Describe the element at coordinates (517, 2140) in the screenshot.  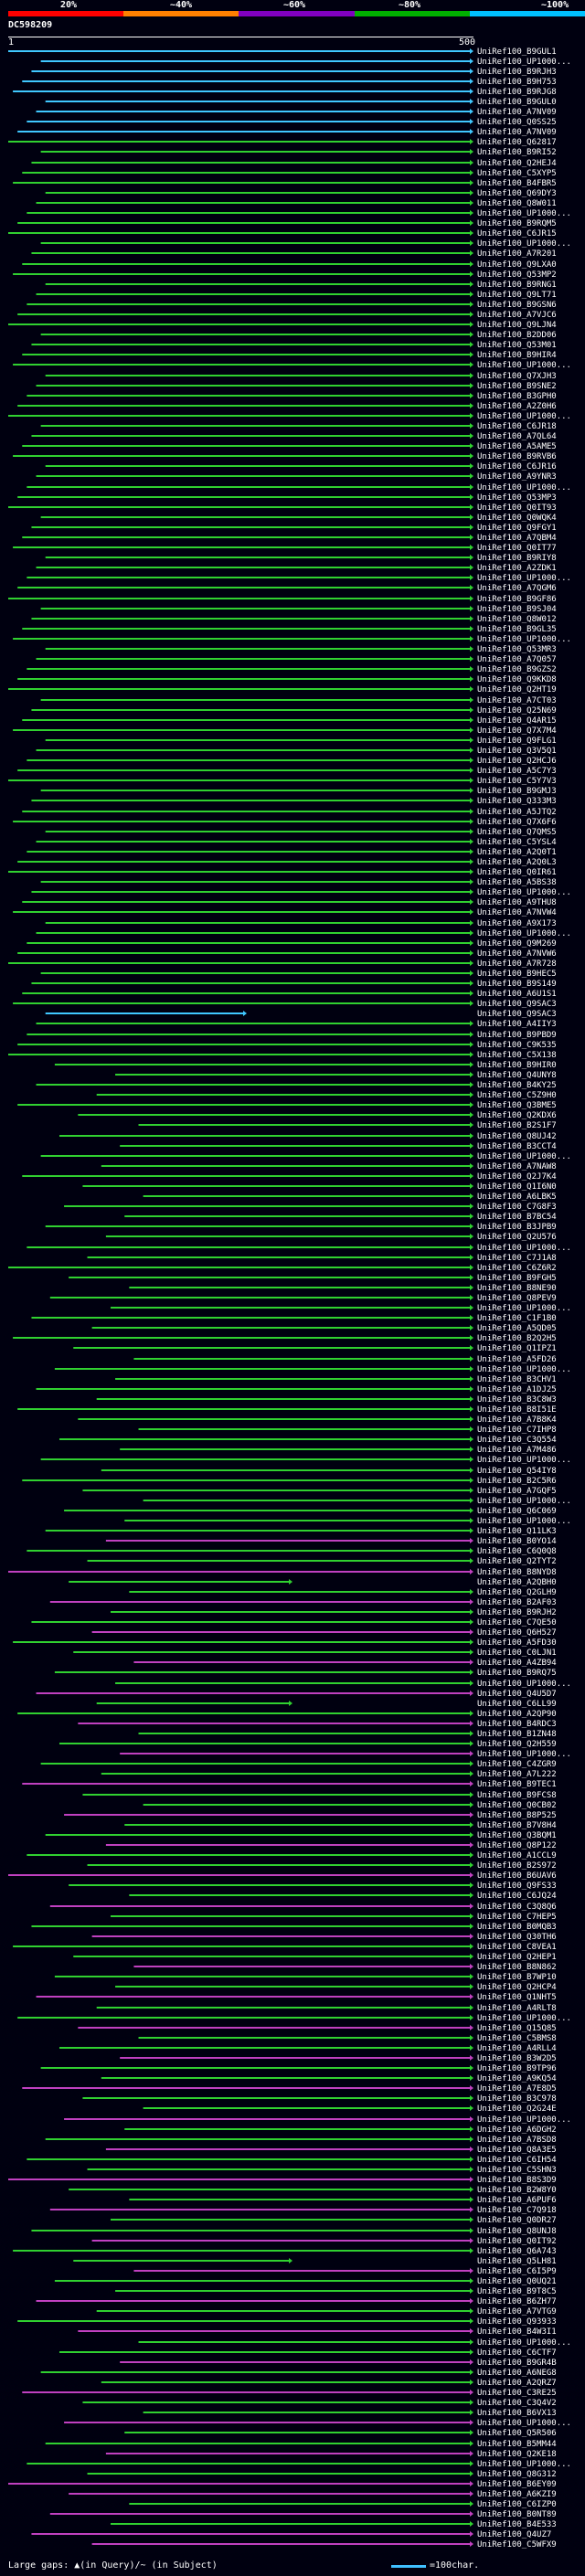
I see `hit-label: UniRef100_A7BSD8` at that location.